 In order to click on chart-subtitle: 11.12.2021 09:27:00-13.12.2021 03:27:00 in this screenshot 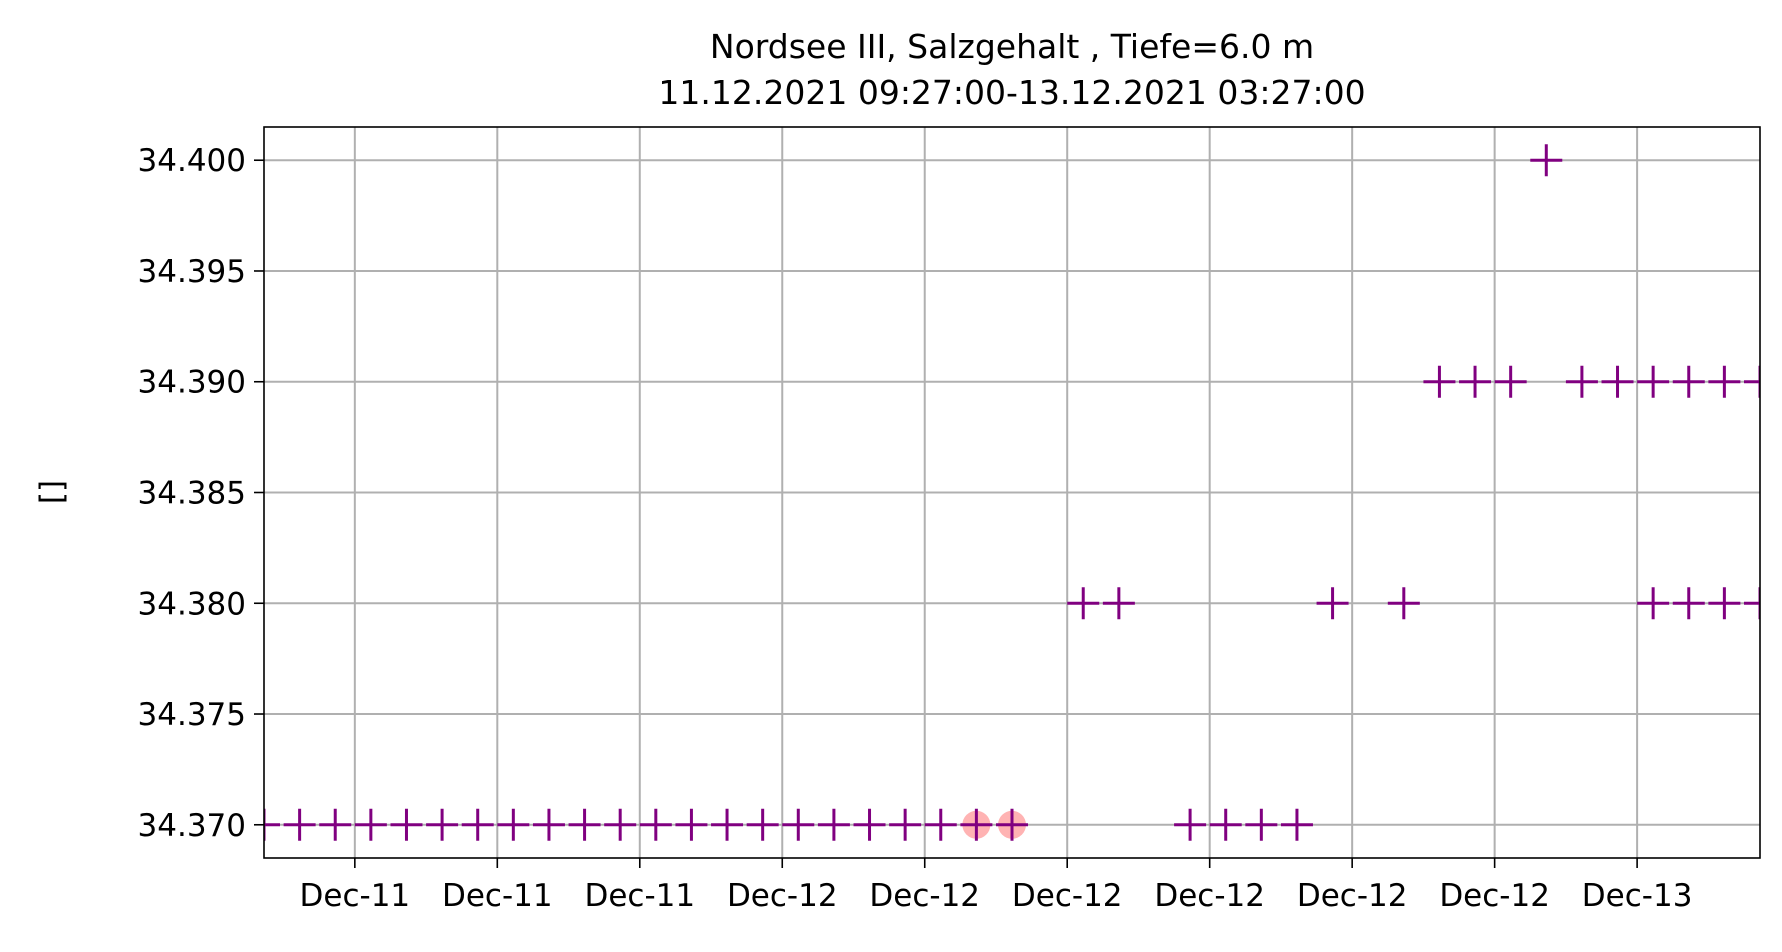, I will do `click(1011, 92)`.